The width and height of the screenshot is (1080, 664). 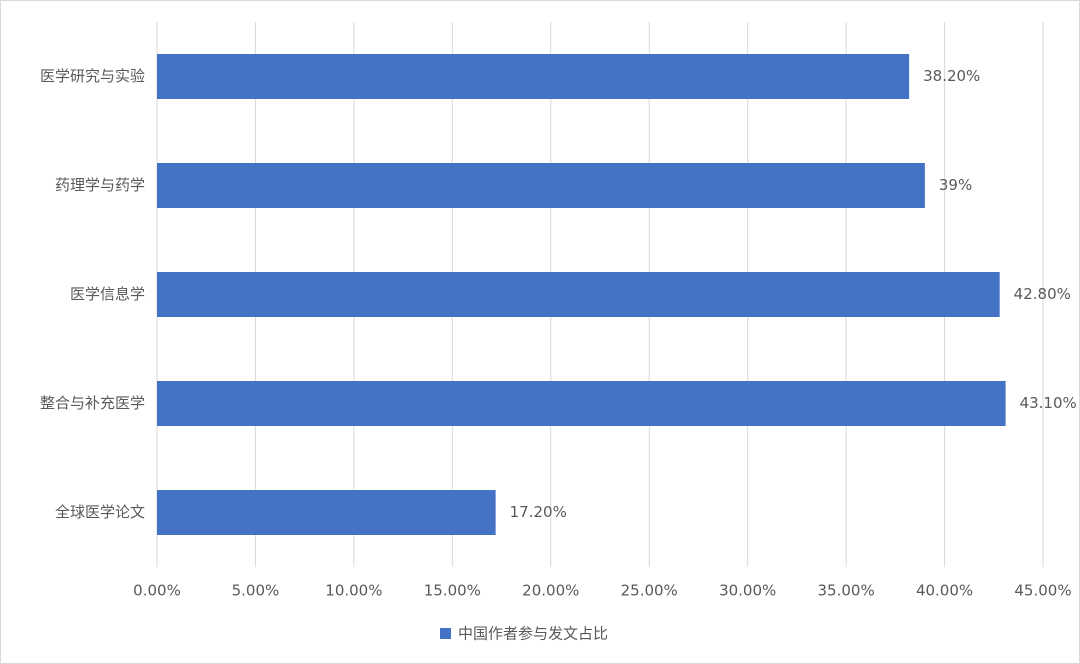 What do you see at coordinates (550, 591) in the screenshot?
I see `x-tick-label: 20.00%` at bounding box center [550, 591].